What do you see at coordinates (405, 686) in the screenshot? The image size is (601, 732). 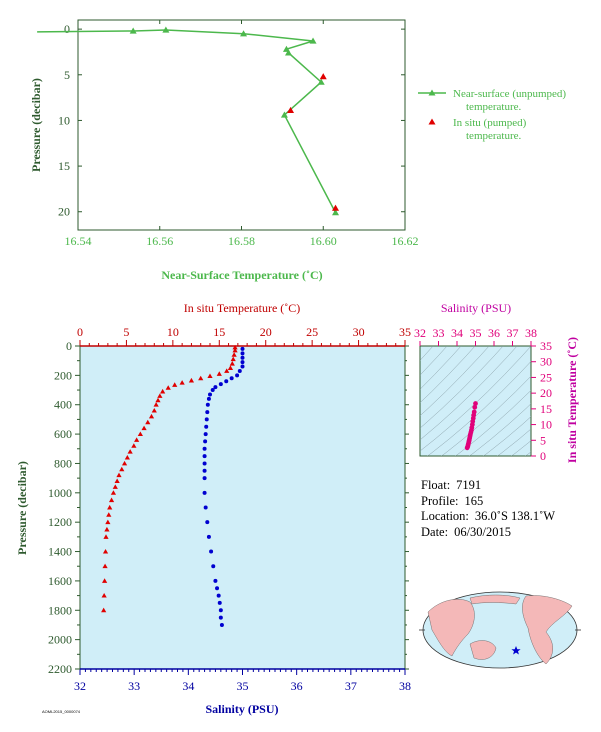 I see `main-sal-tick-label: 38` at bounding box center [405, 686].